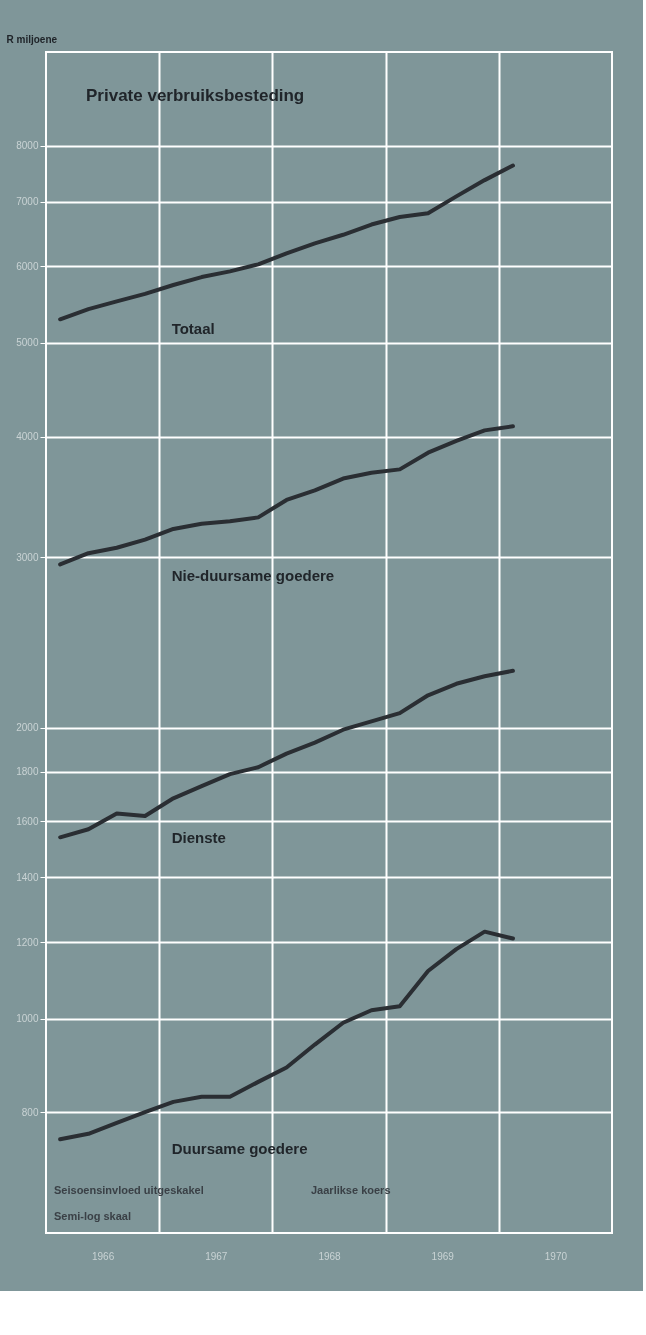 The width and height of the screenshot is (646, 1335). What do you see at coordinates (32, 39) in the screenshot?
I see `y-axis-title: R miljoene` at bounding box center [32, 39].